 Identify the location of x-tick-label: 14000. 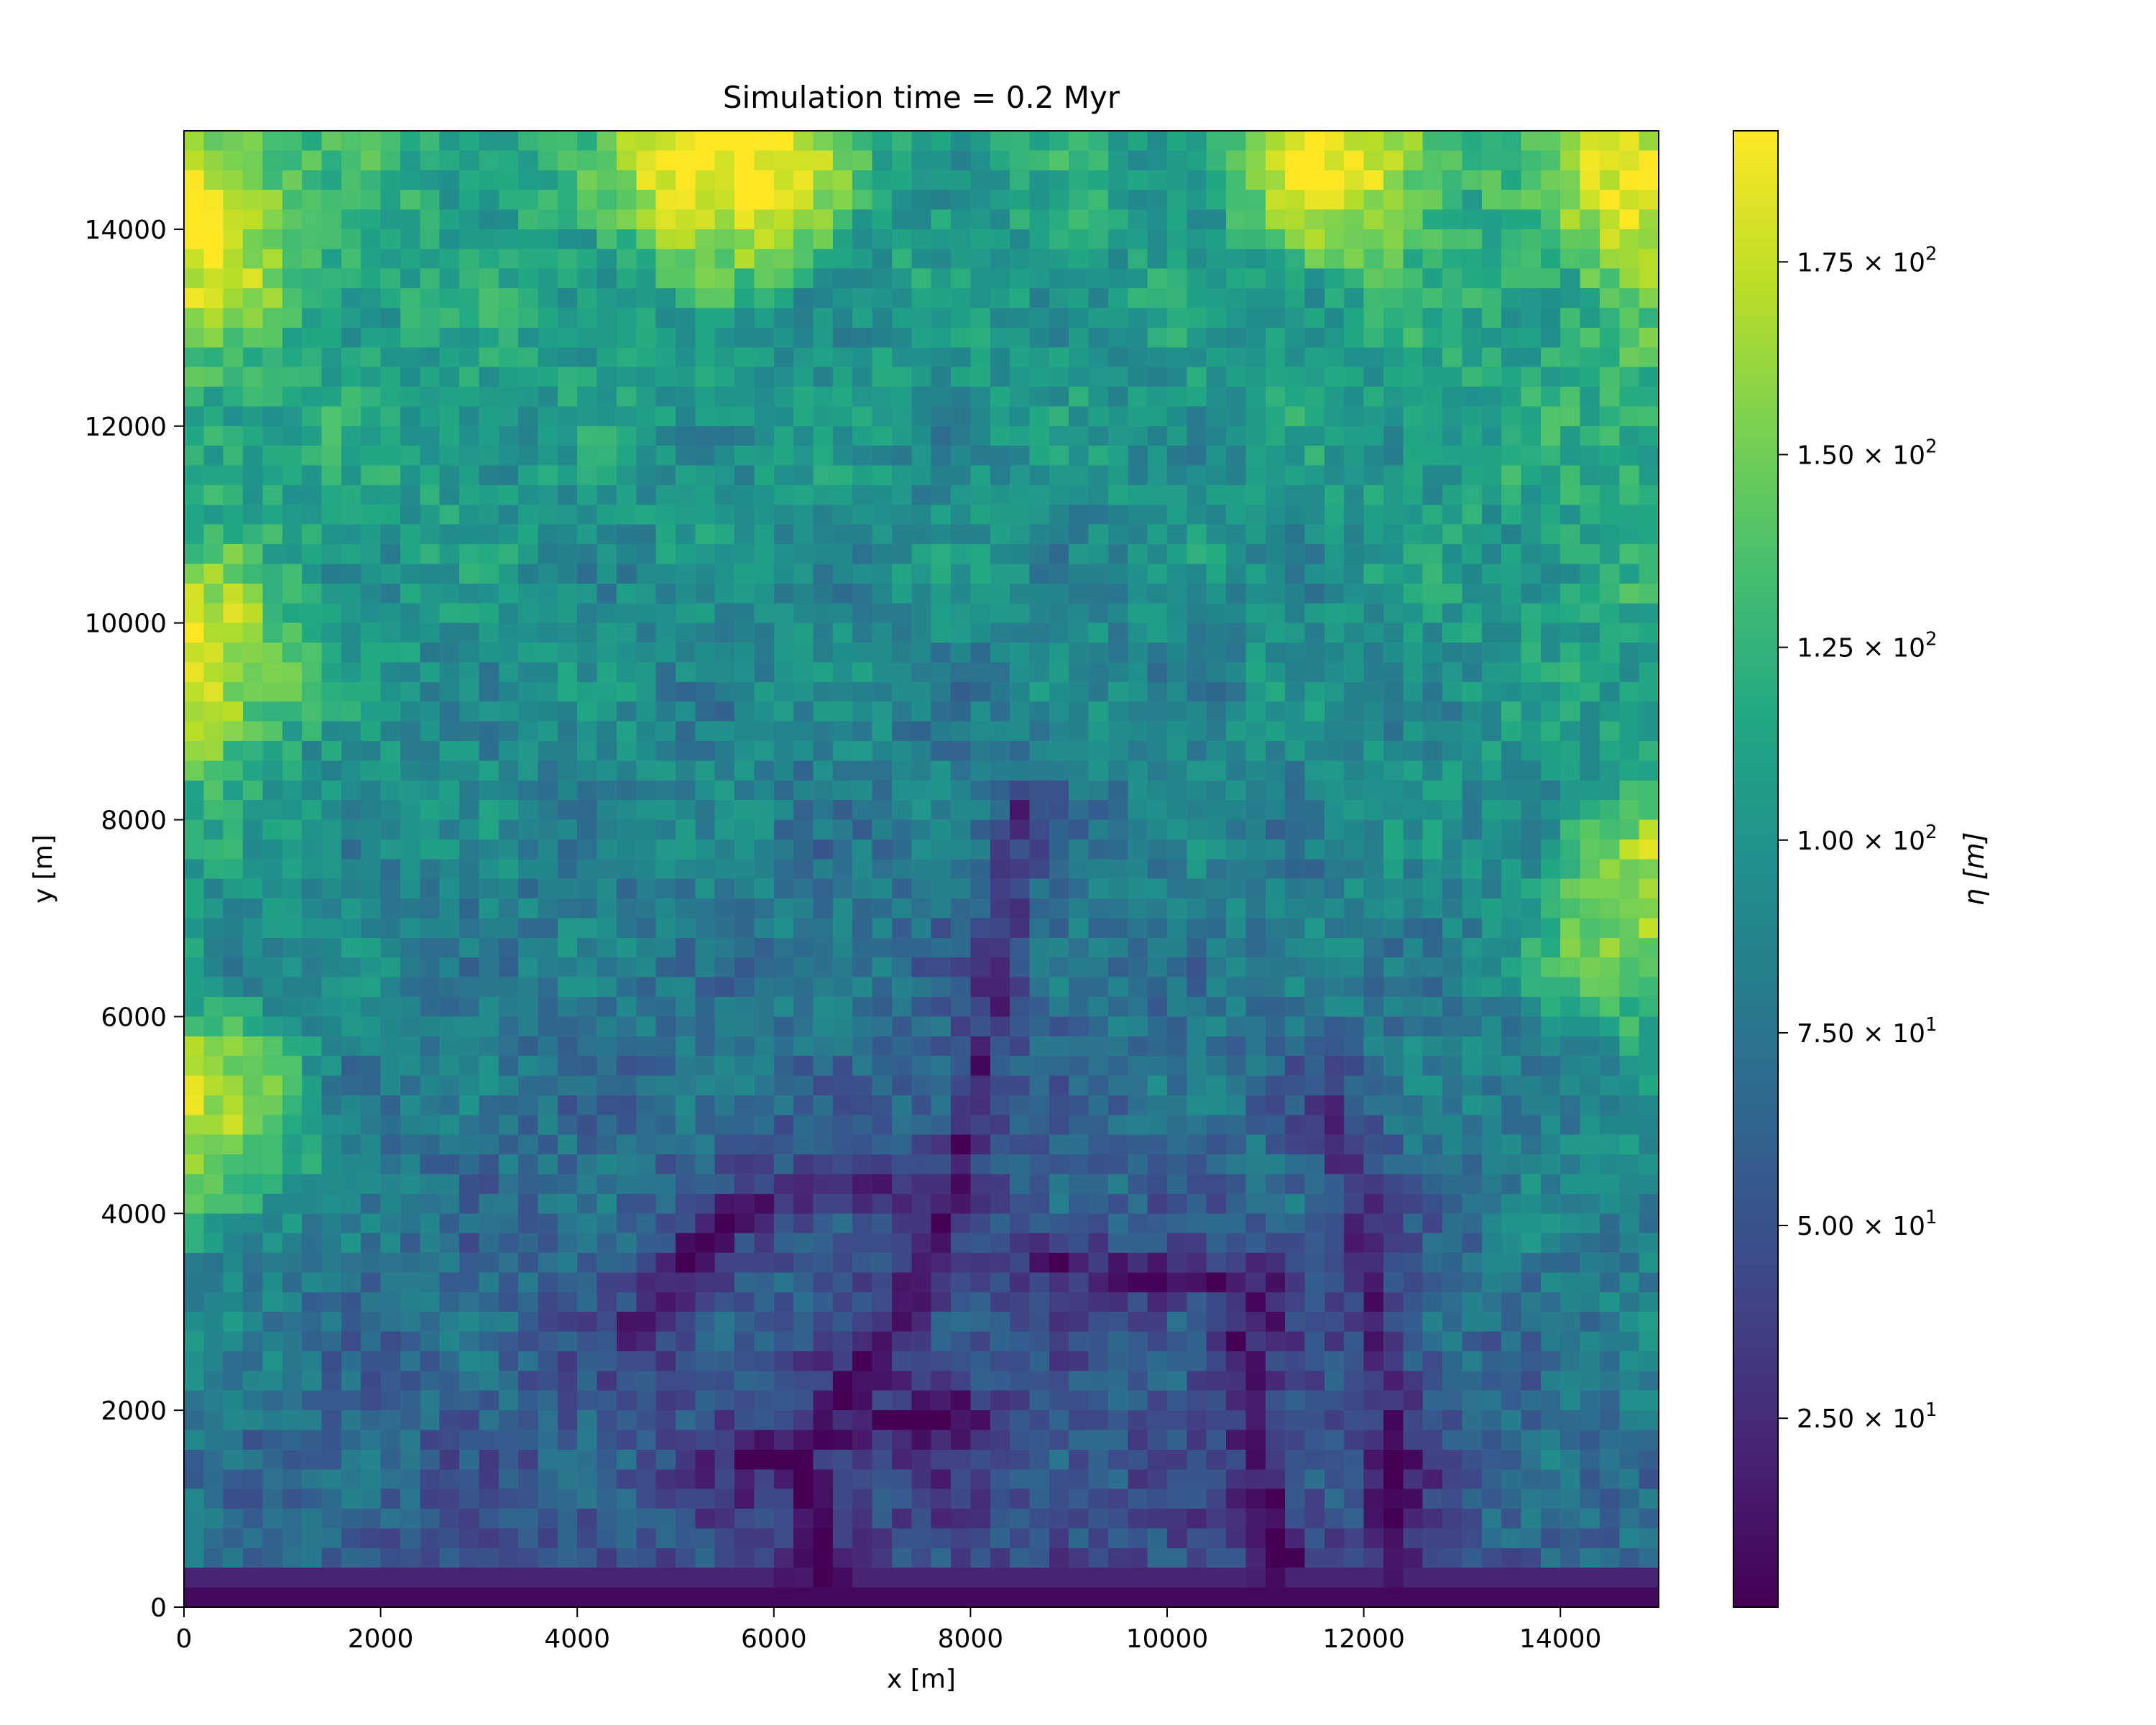
(1560, 1639).